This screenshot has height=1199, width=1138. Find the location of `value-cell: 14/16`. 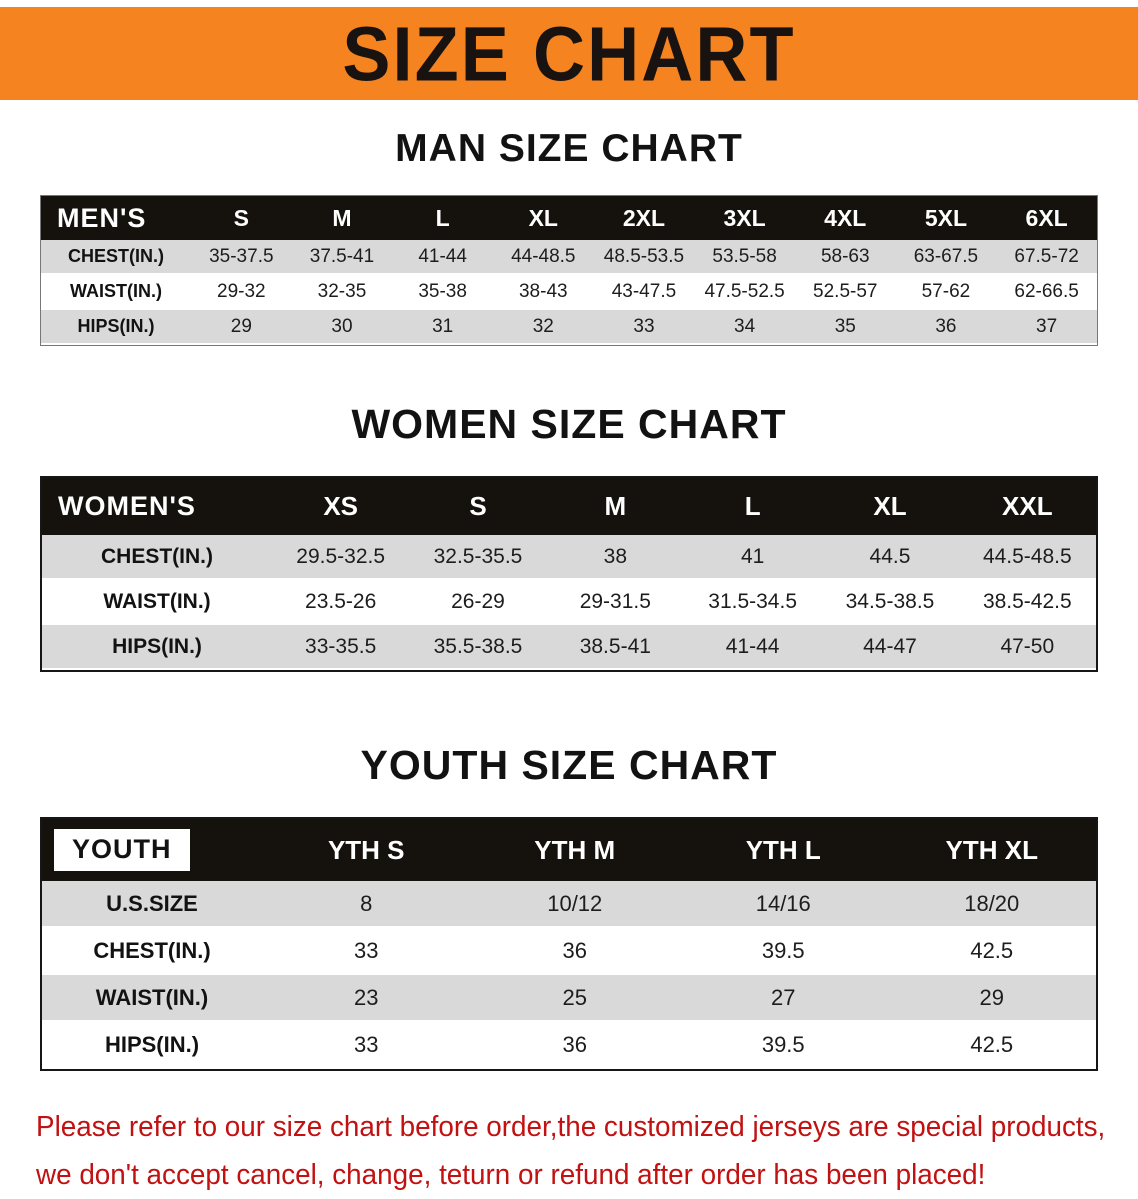

value-cell: 14/16 is located at coordinates (783, 904).